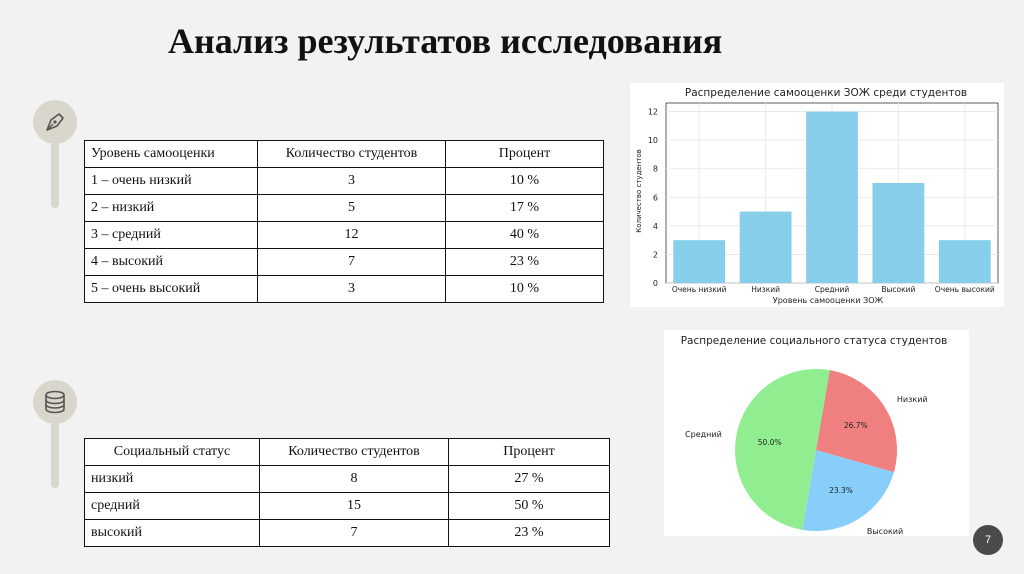 The height and width of the screenshot is (574, 1024). I want to click on table-cell: 5 – очень высокий, so click(171, 289).